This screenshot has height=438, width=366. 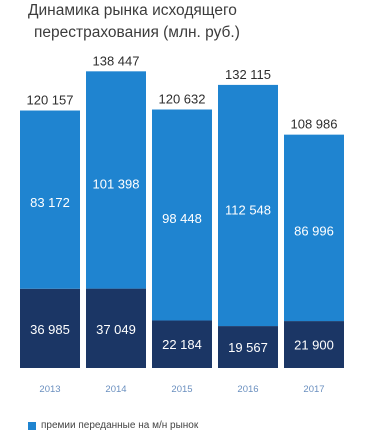 I want to click on bar-segment-bottom-2015, so click(x=182, y=344).